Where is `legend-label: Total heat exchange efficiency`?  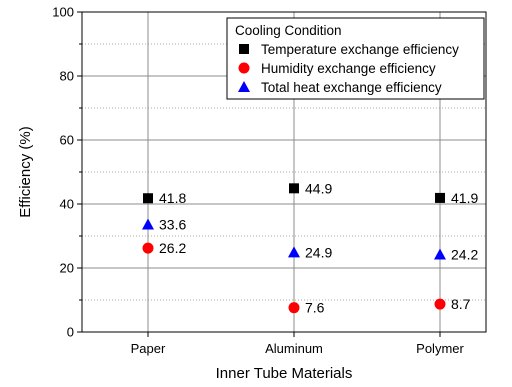
legend-label: Total heat exchange efficiency is located at coordinates (351, 87).